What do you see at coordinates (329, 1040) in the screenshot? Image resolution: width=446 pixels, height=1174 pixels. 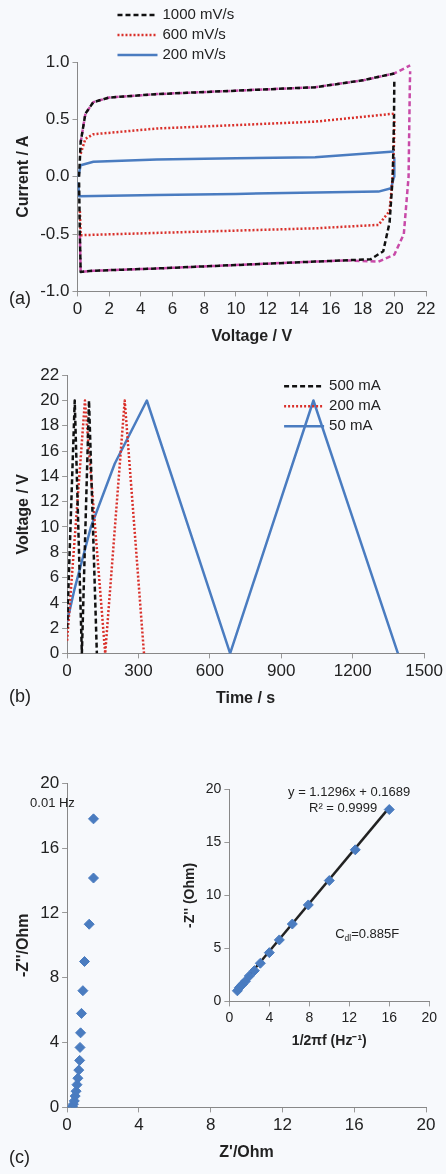 I see `x-axis-title: 1/2πf (Hz⁻¹)` at bounding box center [329, 1040].